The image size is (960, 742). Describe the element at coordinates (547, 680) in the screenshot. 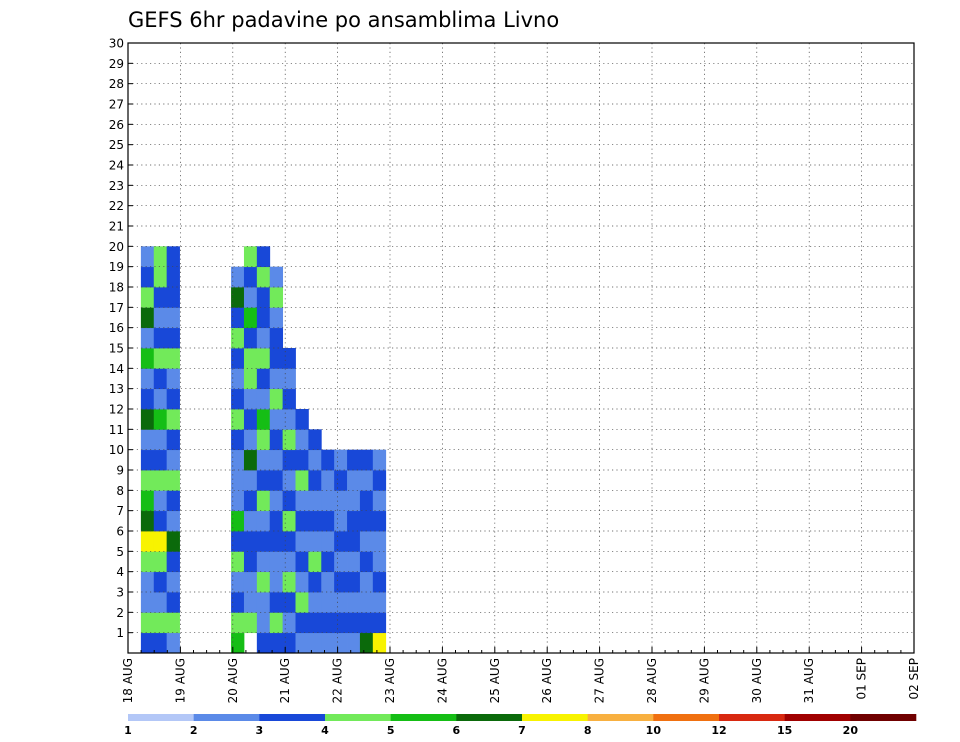

I see `x-tick-label: 26 AUG` at that location.